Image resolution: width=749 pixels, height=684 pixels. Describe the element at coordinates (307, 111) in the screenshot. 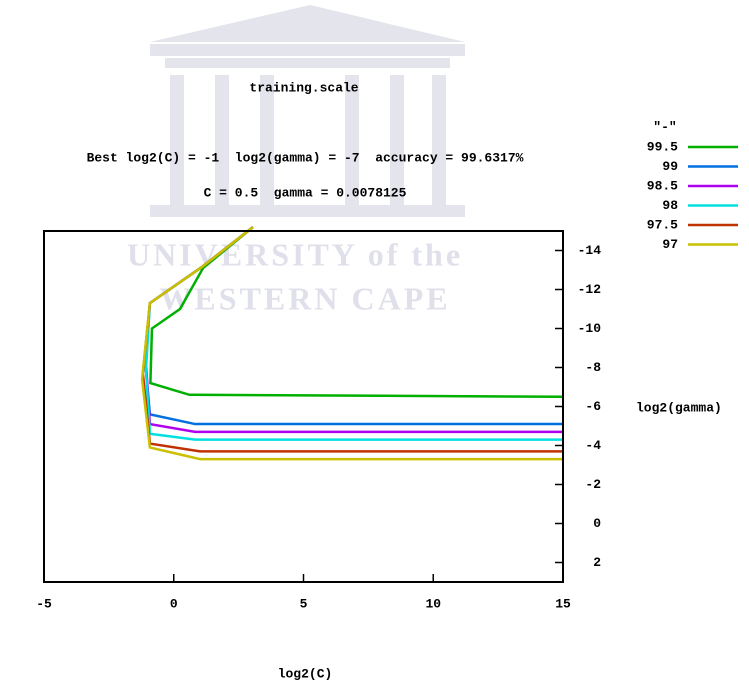

I see `watermark-building` at that location.